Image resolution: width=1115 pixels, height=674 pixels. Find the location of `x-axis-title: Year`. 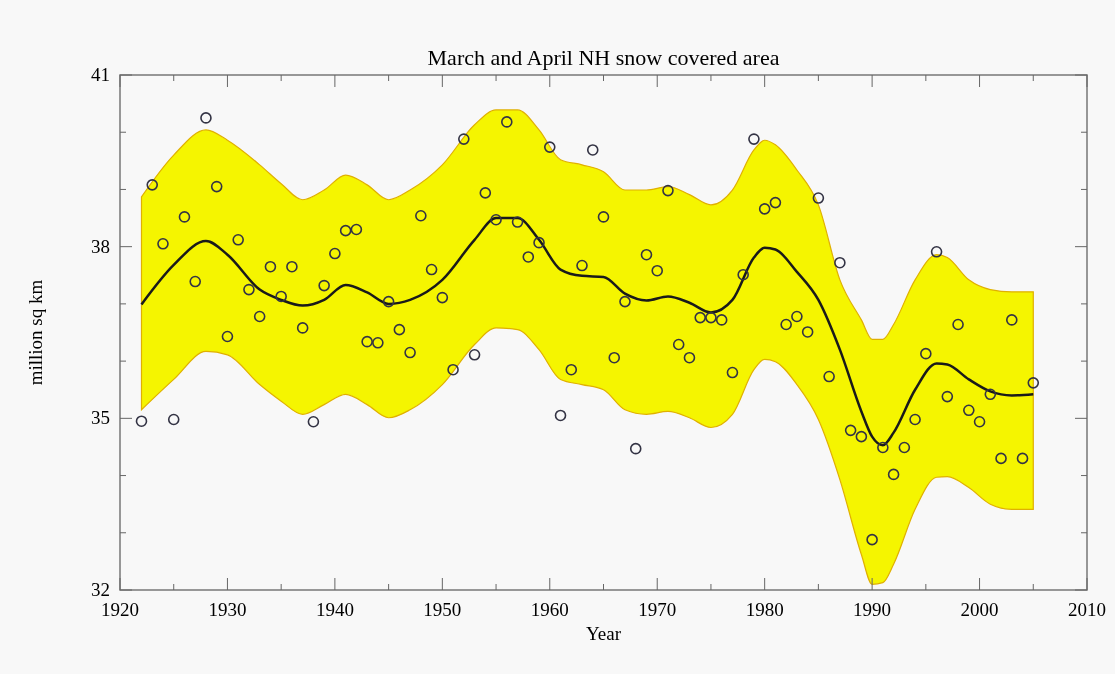

x-axis-title: Year is located at coordinates (603, 633).